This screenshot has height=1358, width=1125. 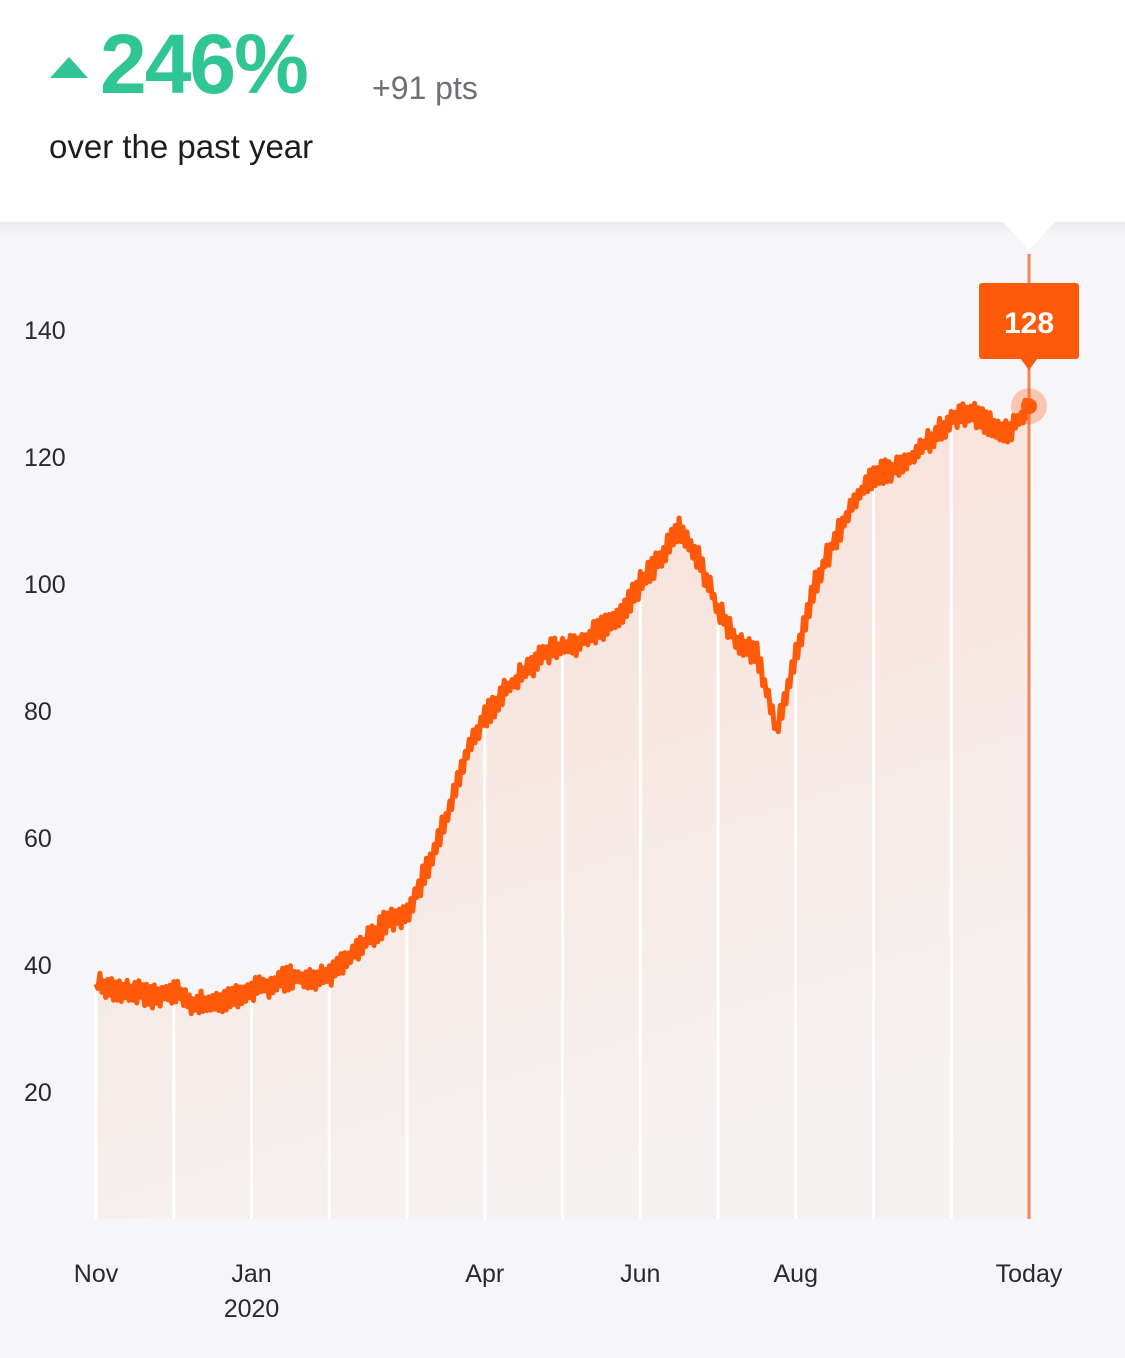 I want to click on tooltip-box, so click(x=1029, y=321).